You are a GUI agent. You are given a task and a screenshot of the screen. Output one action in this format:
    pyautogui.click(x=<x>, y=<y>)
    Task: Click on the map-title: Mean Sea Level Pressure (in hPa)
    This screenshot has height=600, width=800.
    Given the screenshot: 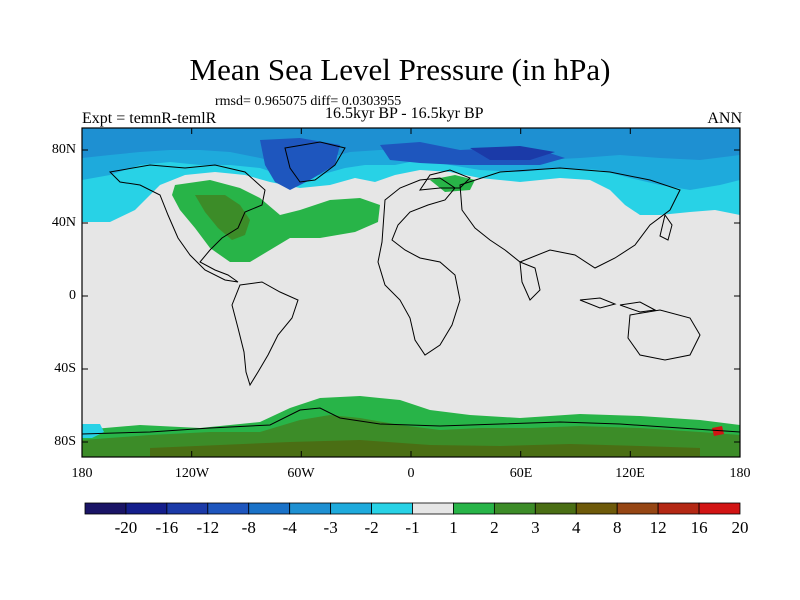 What is the action you would take?
    pyautogui.click(x=400, y=69)
    